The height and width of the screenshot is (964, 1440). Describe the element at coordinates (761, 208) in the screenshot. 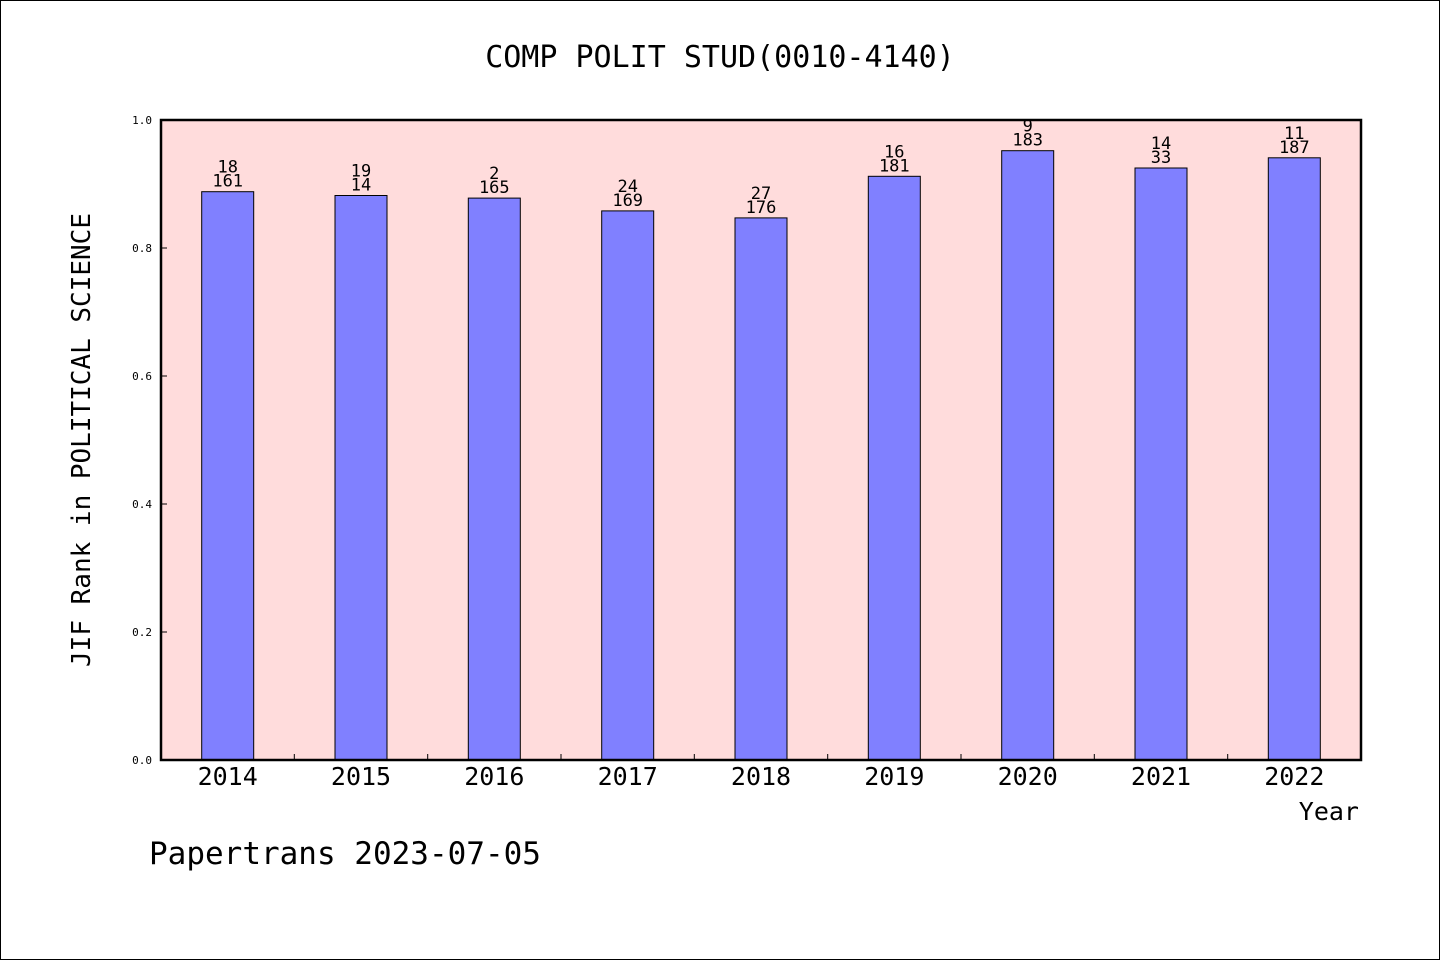

I see `data-label-total-2018: 176` at that location.